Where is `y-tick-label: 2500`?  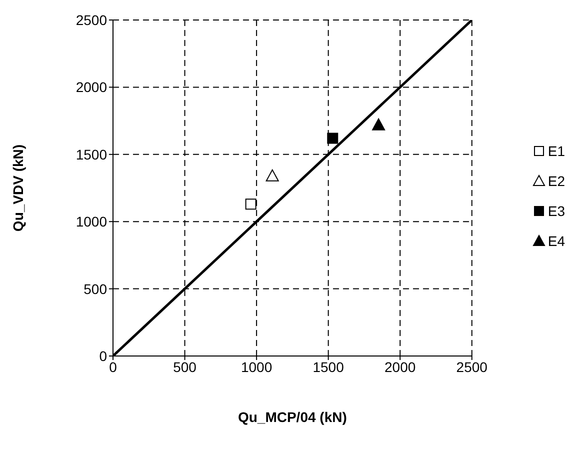 y-tick-label: 2500 is located at coordinates (92, 20).